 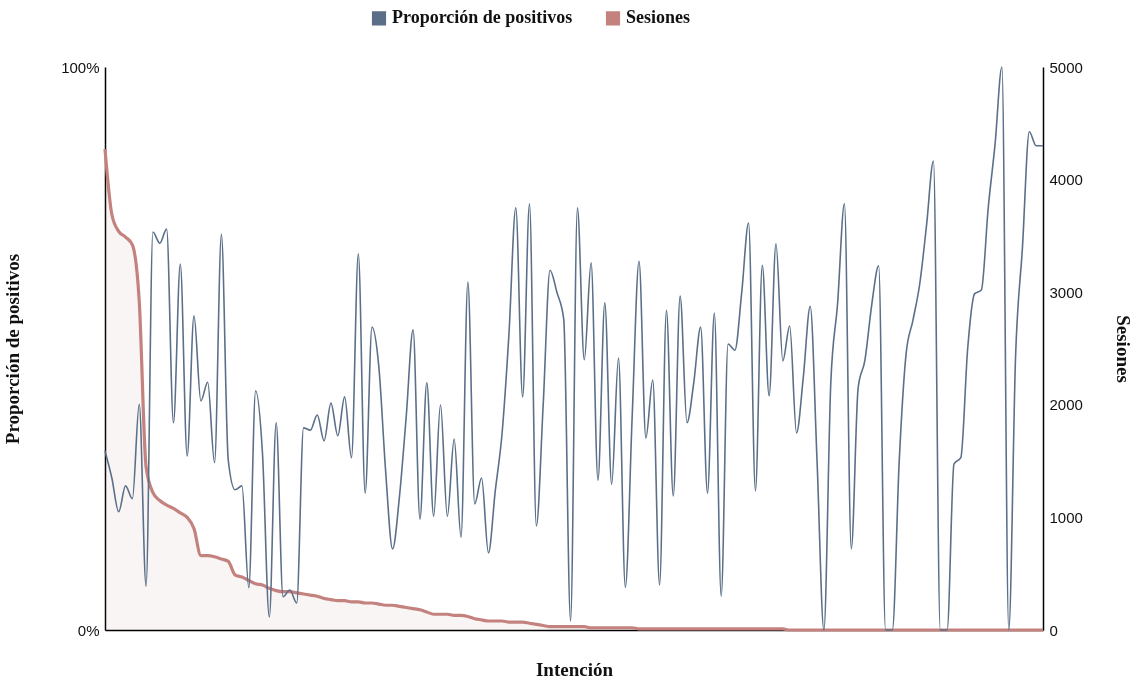 What do you see at coordinates (80, 67) in the screenshot?
I see `y-tick-label: 100%` at bounding box center [80, 67].